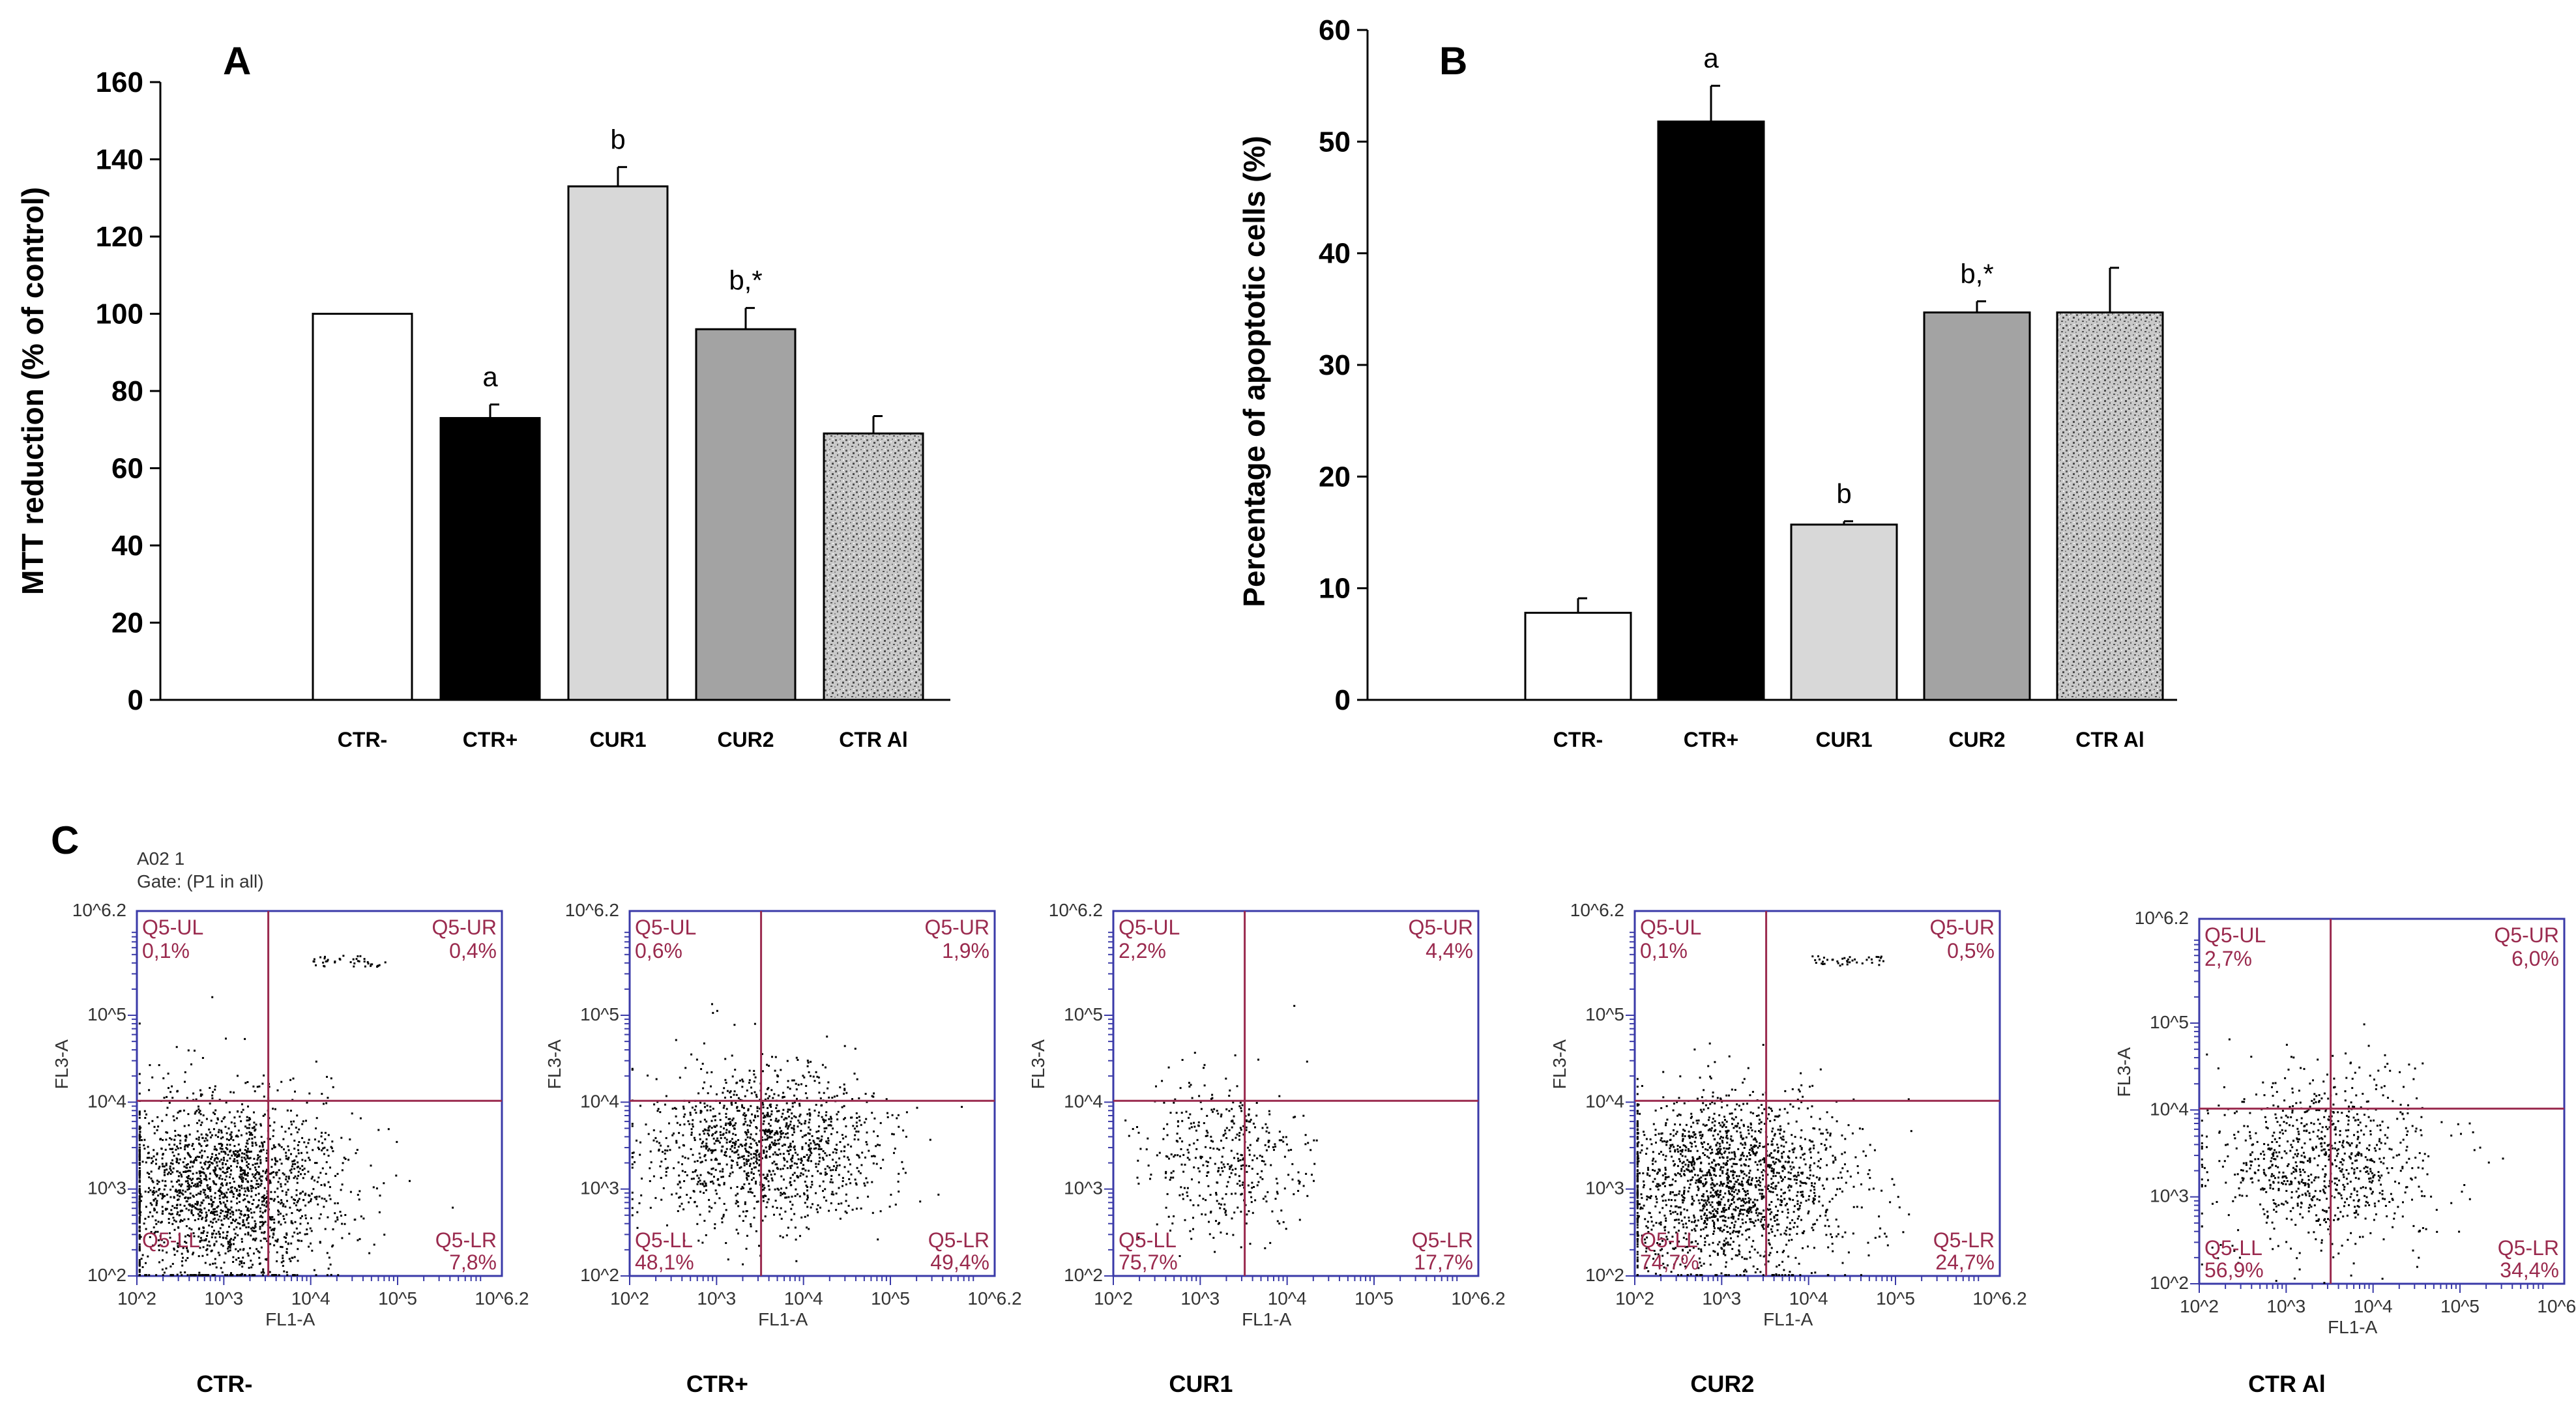 The image size is (2576, 1418). I want to click on chartB-ytick-label: 50, so click(1335, 142).